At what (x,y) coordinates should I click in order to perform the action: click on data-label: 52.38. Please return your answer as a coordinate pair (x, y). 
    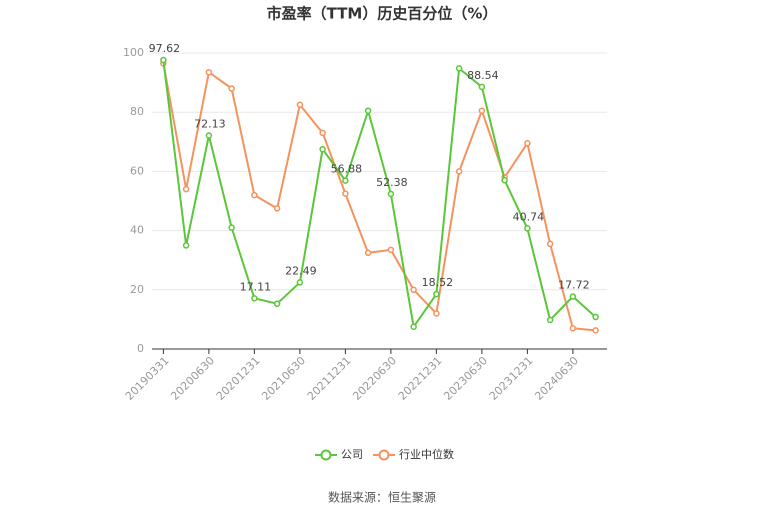
    Looking at the image, I should click on (392, 182).